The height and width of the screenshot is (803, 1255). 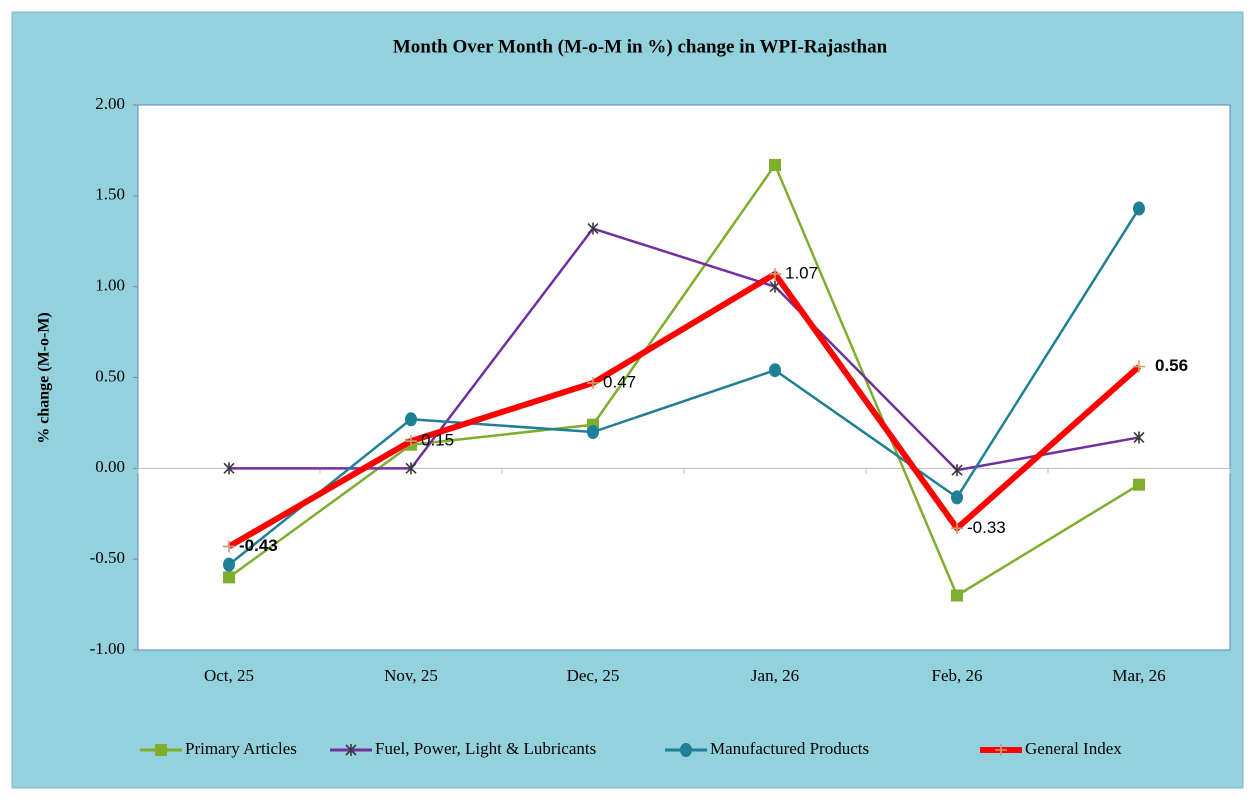 I want to click on y-tick-label: 1.50, so click(x=110, y=194).